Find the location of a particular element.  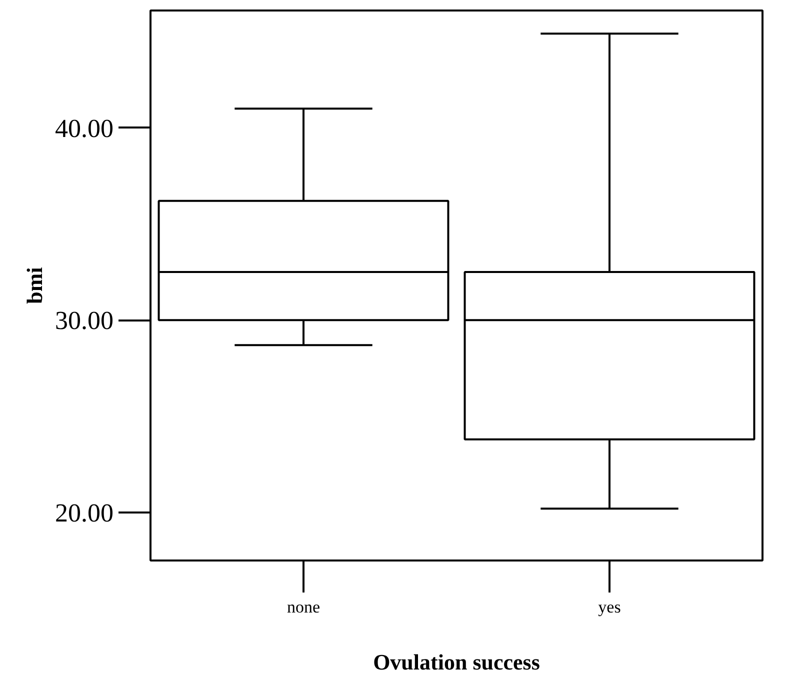

y-tick-label: 20.00 is located at coordinates (84, 513).